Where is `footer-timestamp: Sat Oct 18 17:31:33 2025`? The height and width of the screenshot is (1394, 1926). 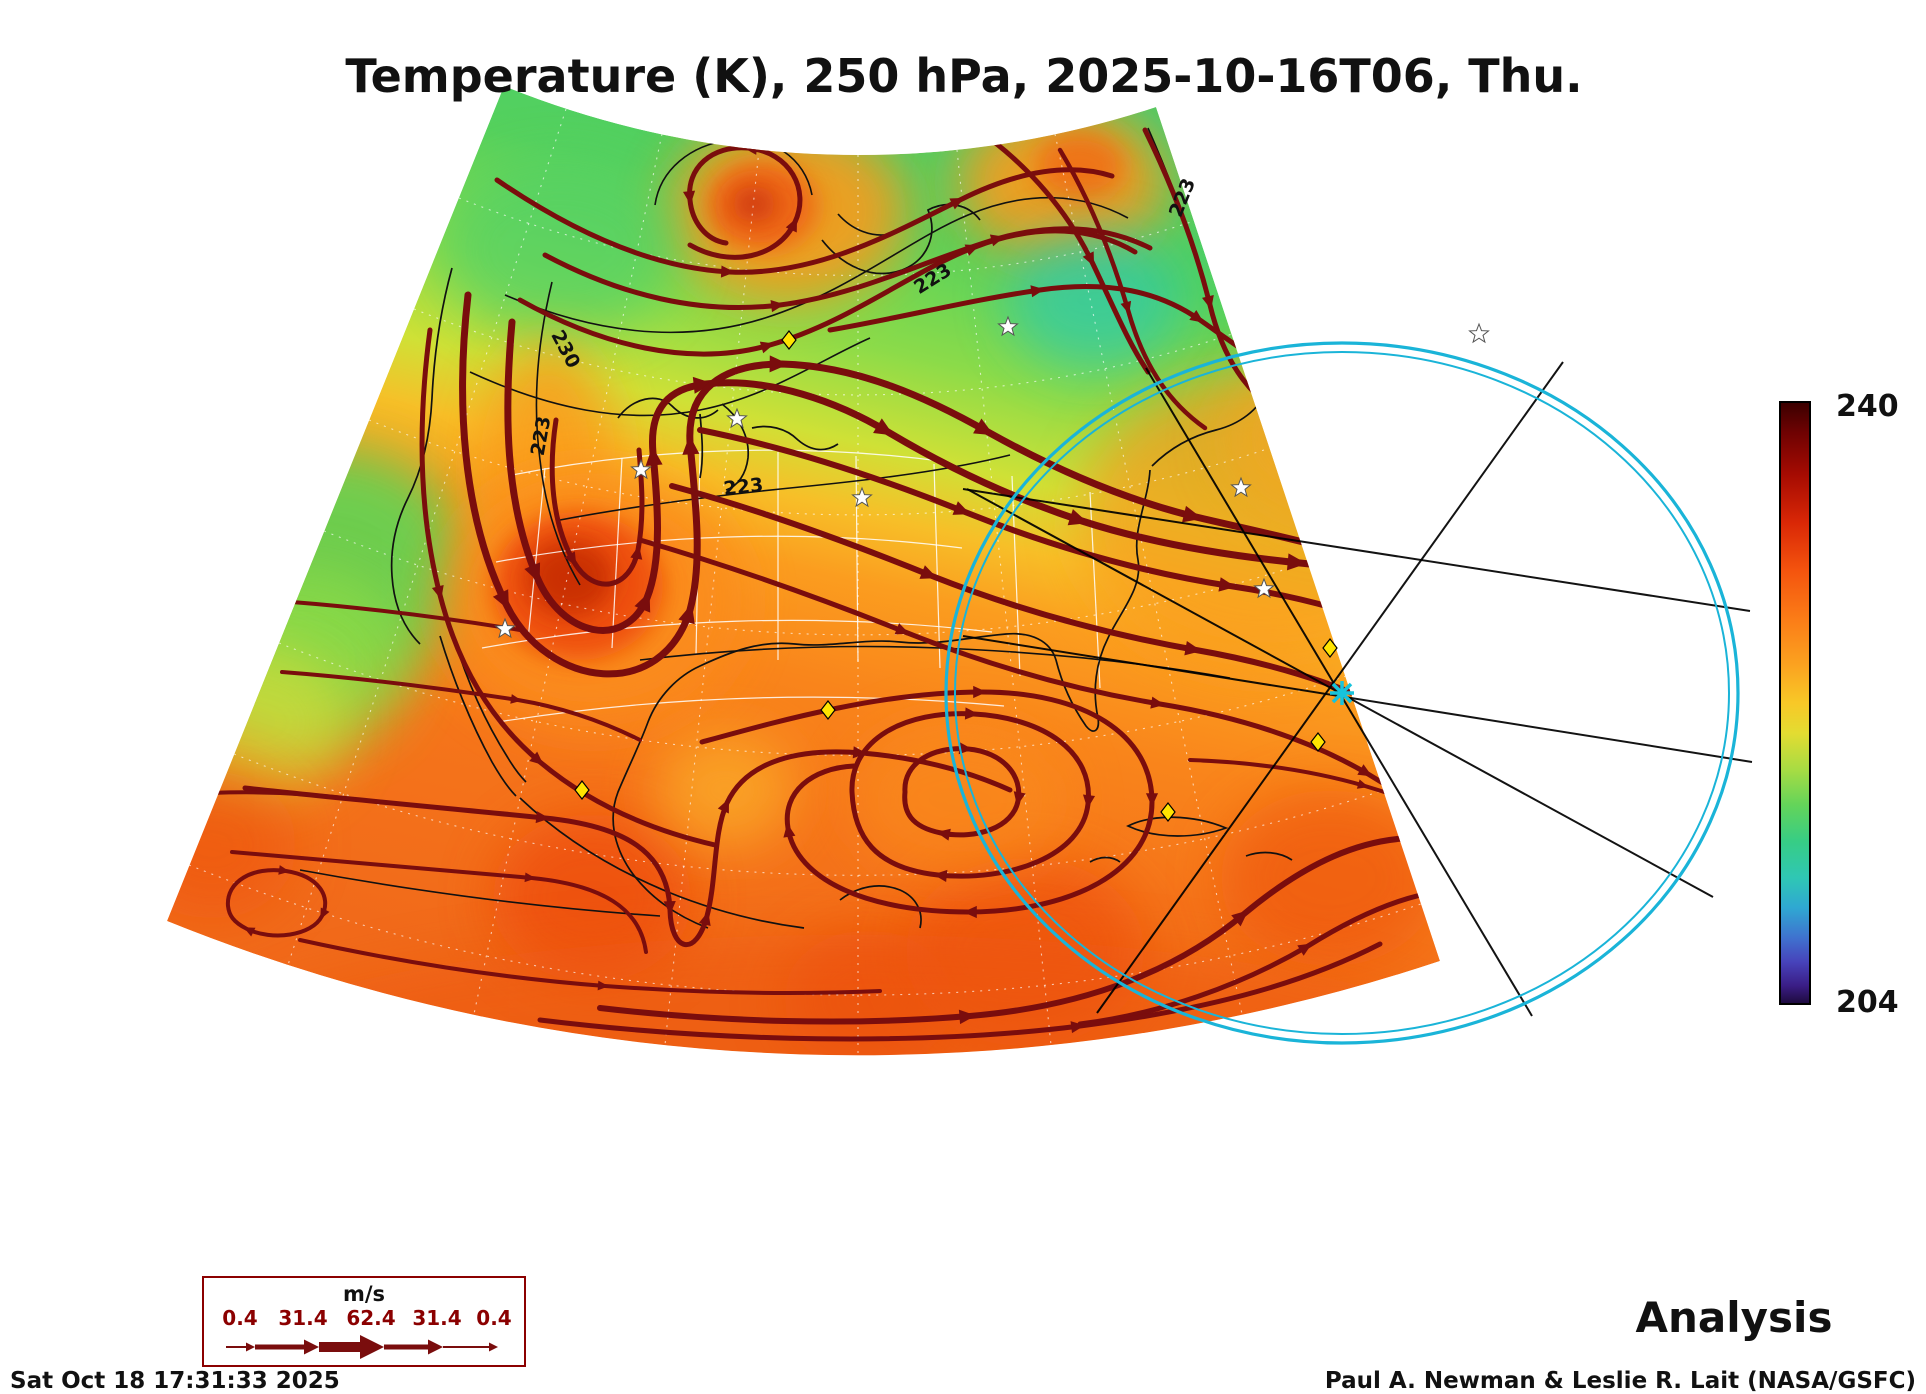 footer-timestamp: Sat Oct 18 17:31:33 2025 is located at coordinates (175, 1381).